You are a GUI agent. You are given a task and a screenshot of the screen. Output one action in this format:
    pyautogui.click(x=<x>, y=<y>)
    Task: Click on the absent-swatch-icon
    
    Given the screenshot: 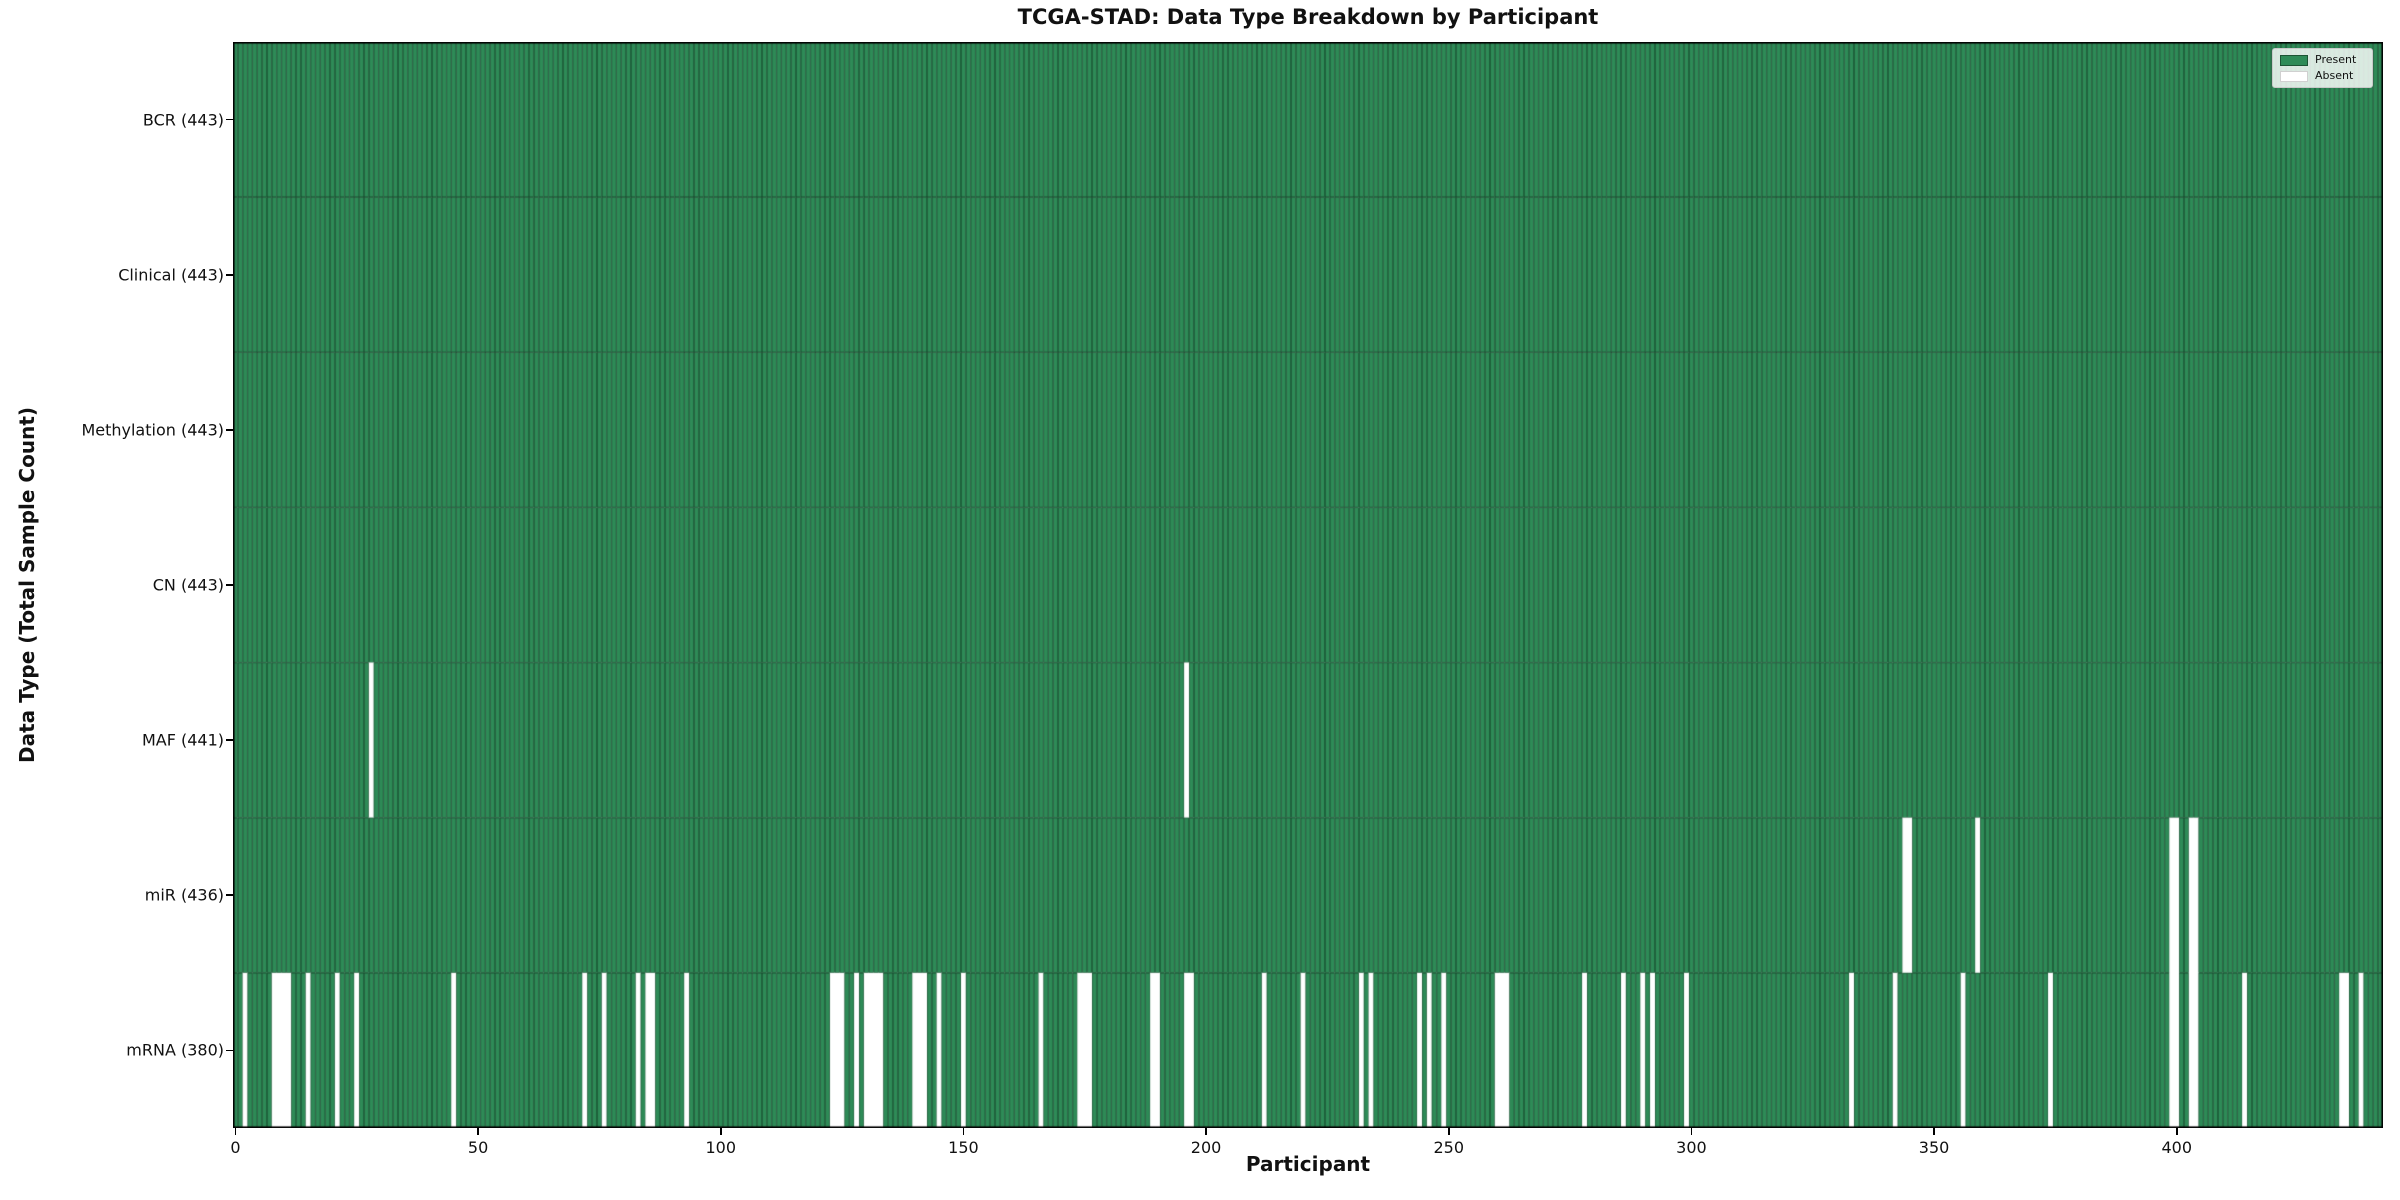 What is the action you would take?
    pyautogui.click(x=2294, y=76)
    